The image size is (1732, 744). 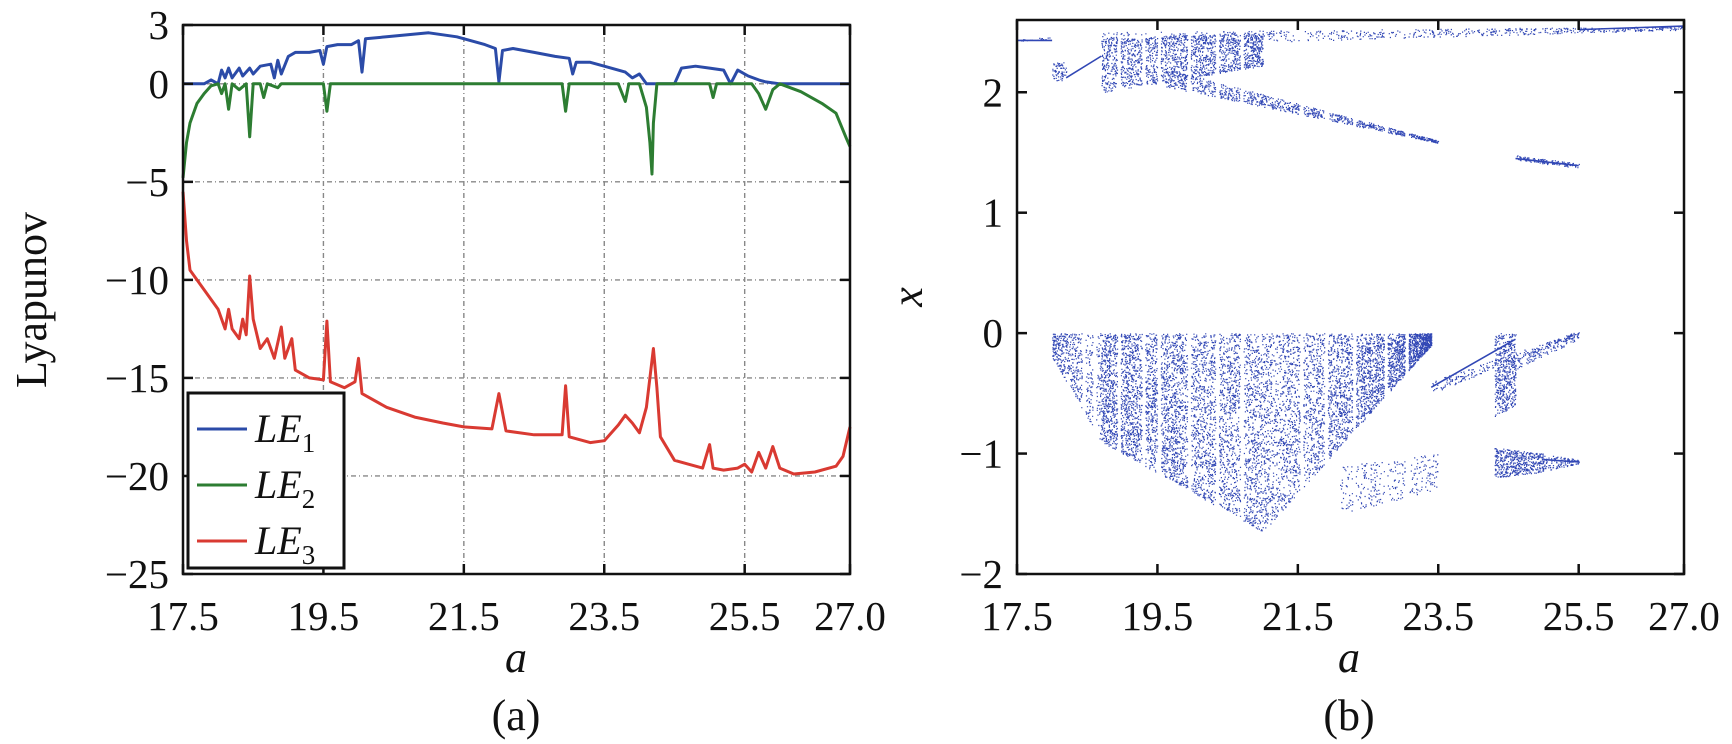 What do you see at coordinates (1684, 616) in the screenshot?
I see `panel-b-x-tick-label: 27.0` at bounding box center [1684, 616].